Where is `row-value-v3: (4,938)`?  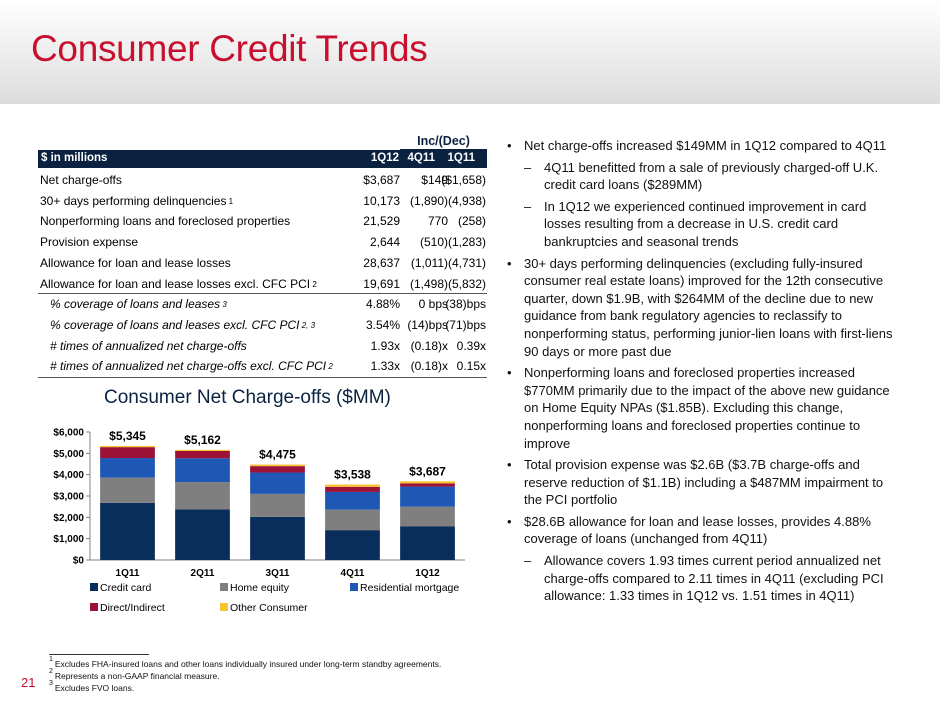 row-value-v3: (4,938) is located at coordinates (466, 200).